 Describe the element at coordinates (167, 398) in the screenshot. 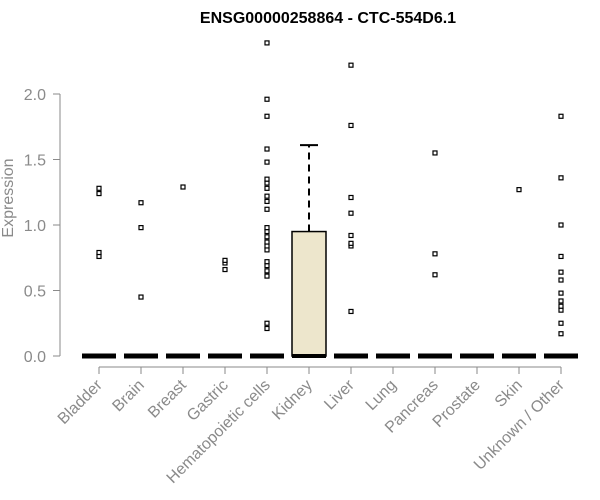

I see `x-tick-label: Breast` at that location.